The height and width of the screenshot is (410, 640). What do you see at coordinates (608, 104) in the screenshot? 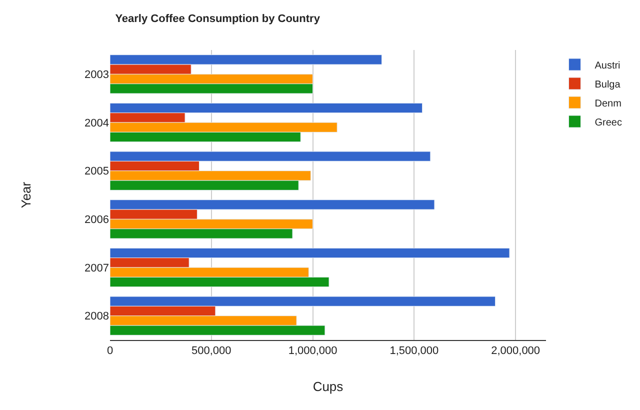
I see `legend-label: Denm` at bounding box center [608, 104].